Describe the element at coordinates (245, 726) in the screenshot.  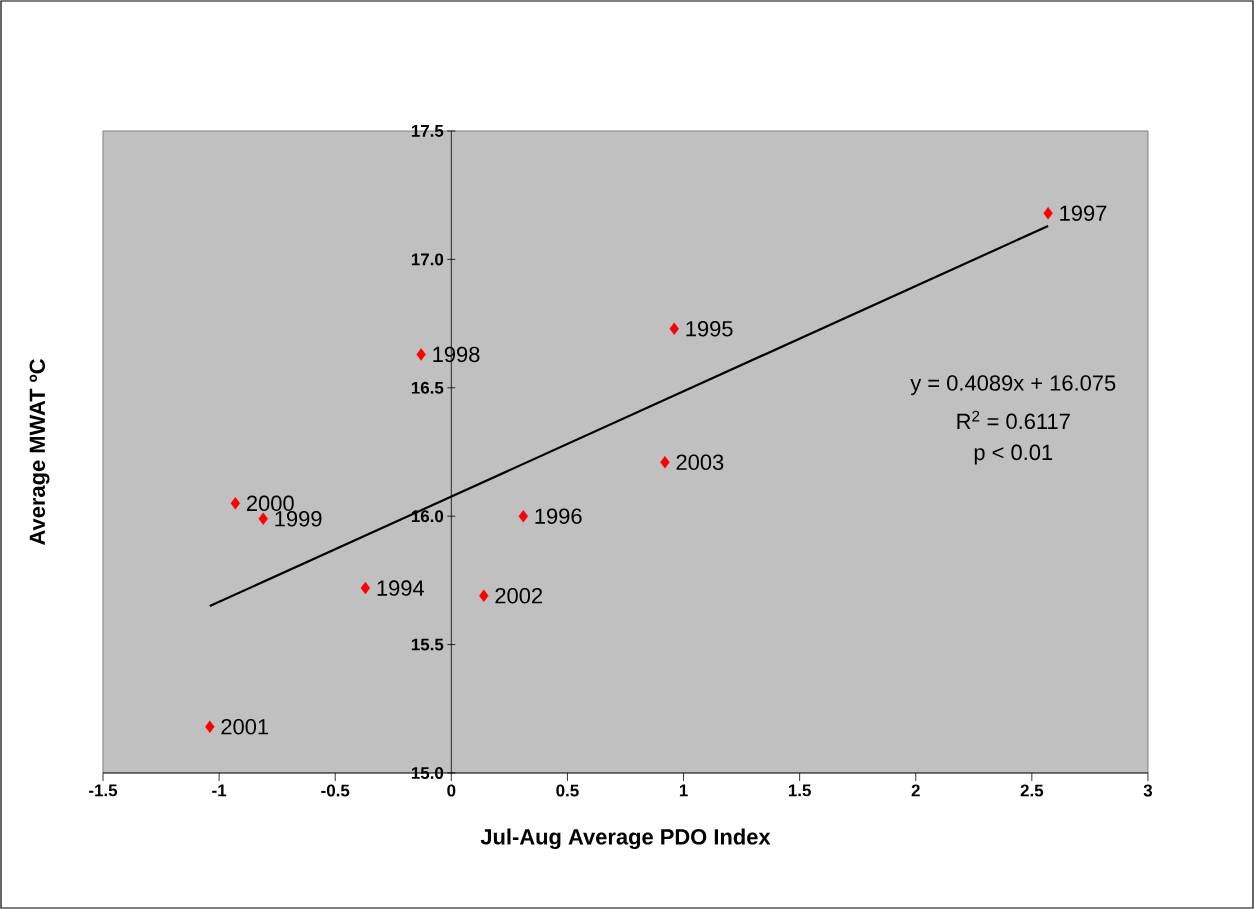
I see `annotation: 2001` at that location.